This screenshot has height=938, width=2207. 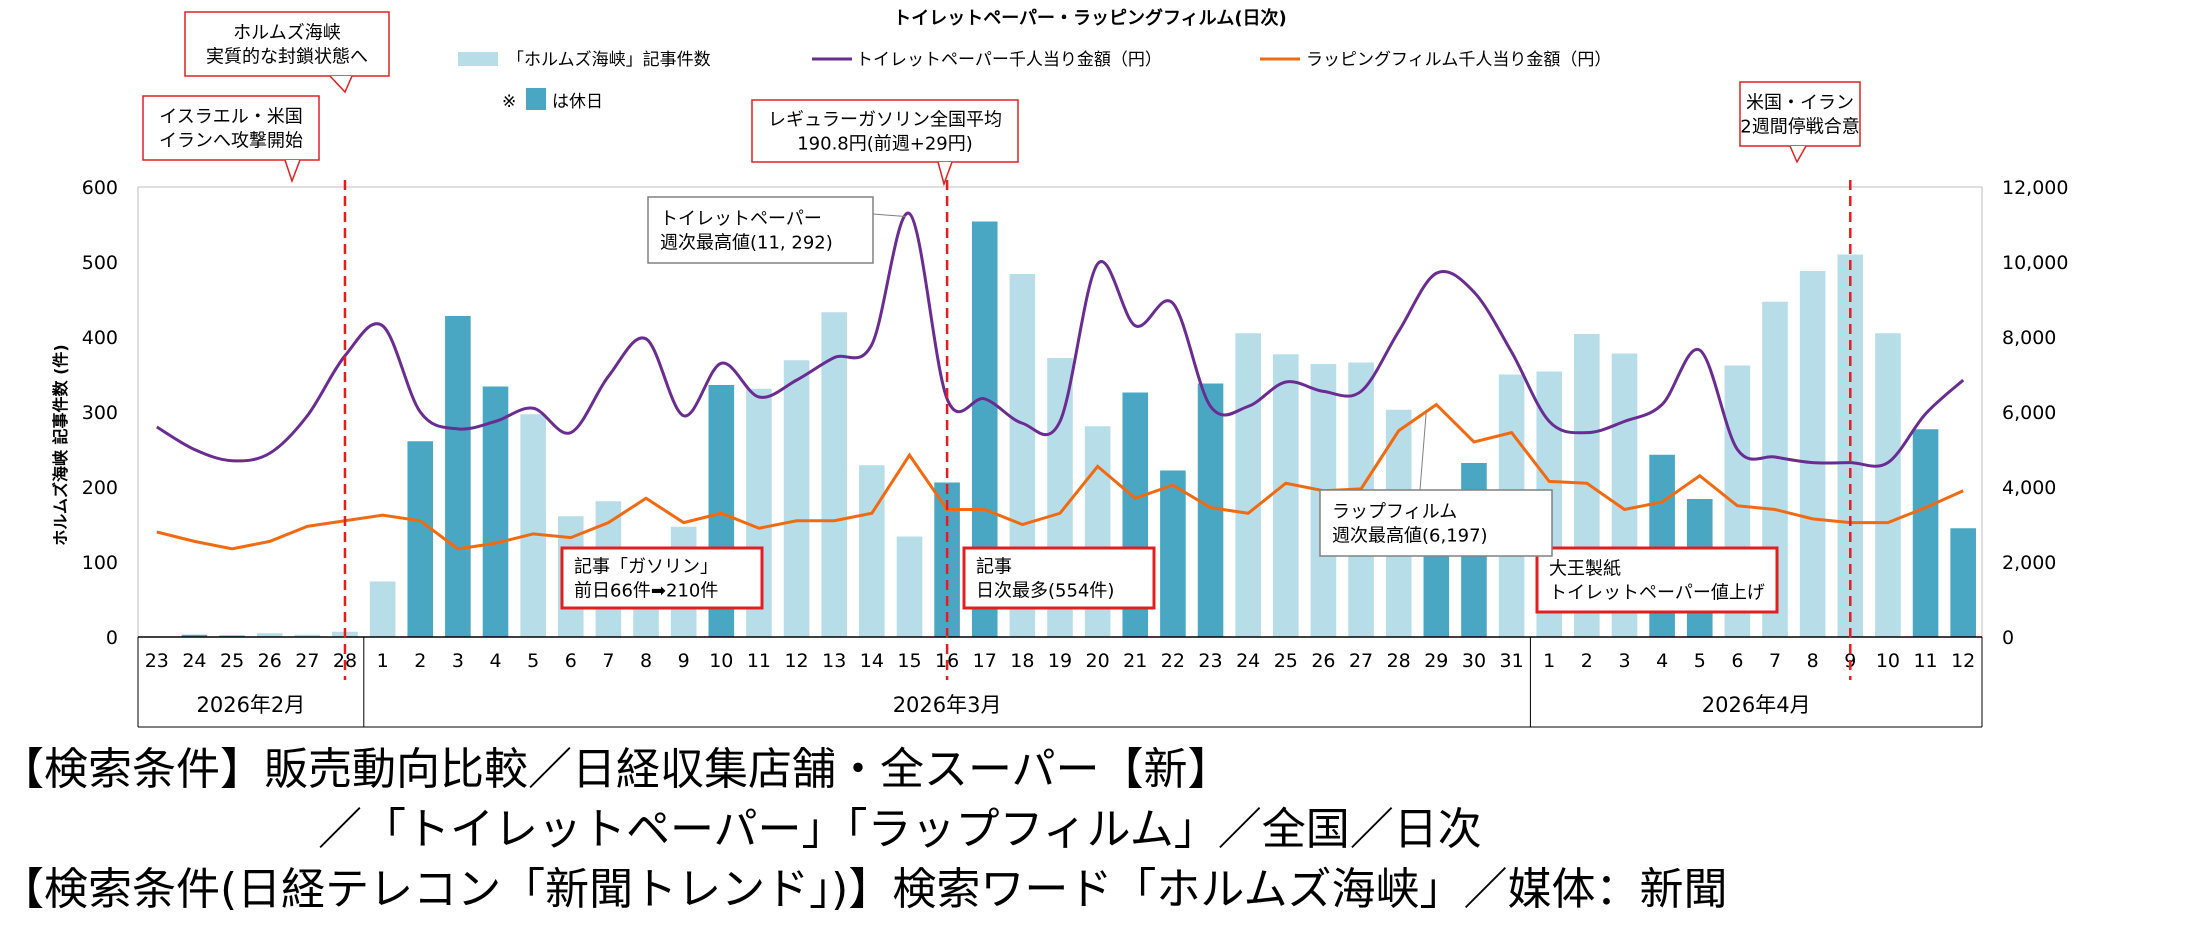 What do you see at coordinates (684, 661) in the screenshot?
I see `x-tick-label: 9` at bounding box center [684, 661].